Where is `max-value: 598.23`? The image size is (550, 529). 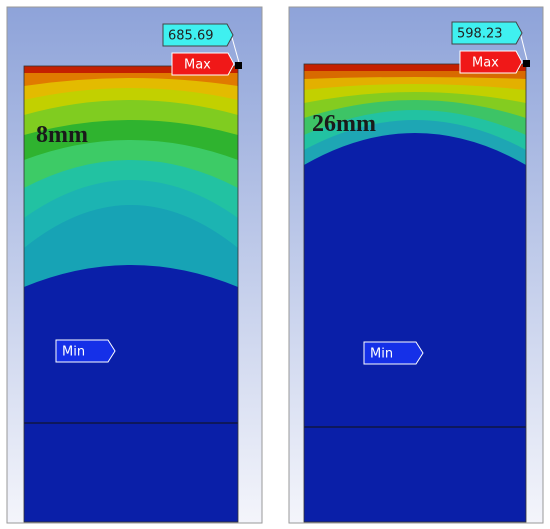
max-value: 598.23 is located at coordinates (480, 34).